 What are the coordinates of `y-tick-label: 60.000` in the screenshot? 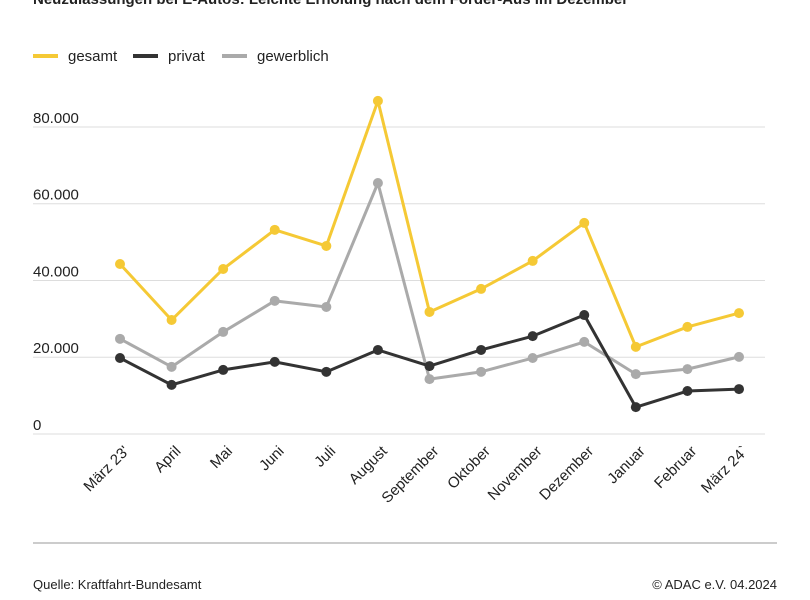 It's located at (56, 195).